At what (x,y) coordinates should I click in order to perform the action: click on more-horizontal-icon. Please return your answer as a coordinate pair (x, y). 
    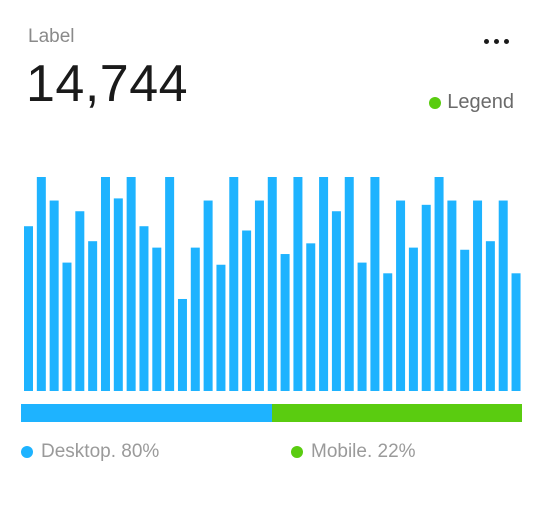
    Looking at the image, I should click on (486, 41).